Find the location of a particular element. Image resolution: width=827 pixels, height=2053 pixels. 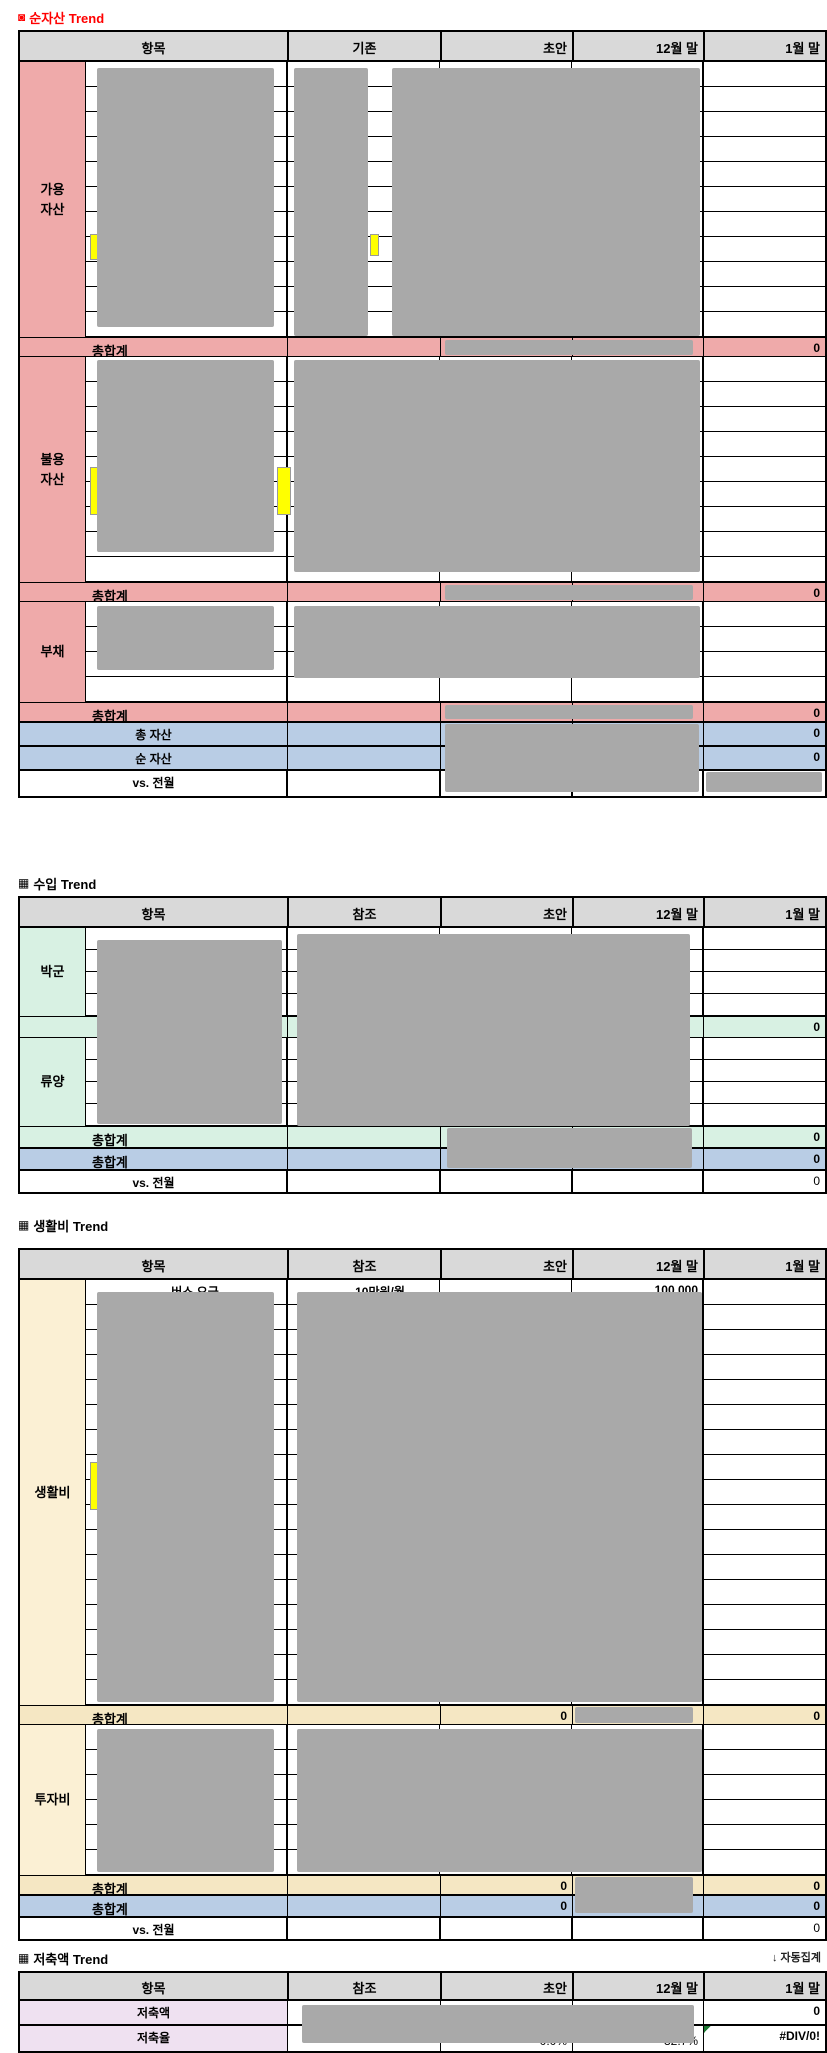

header-row: 항목 기존 초안 12월 말 1월 말 is located at coordinates (422, 47).